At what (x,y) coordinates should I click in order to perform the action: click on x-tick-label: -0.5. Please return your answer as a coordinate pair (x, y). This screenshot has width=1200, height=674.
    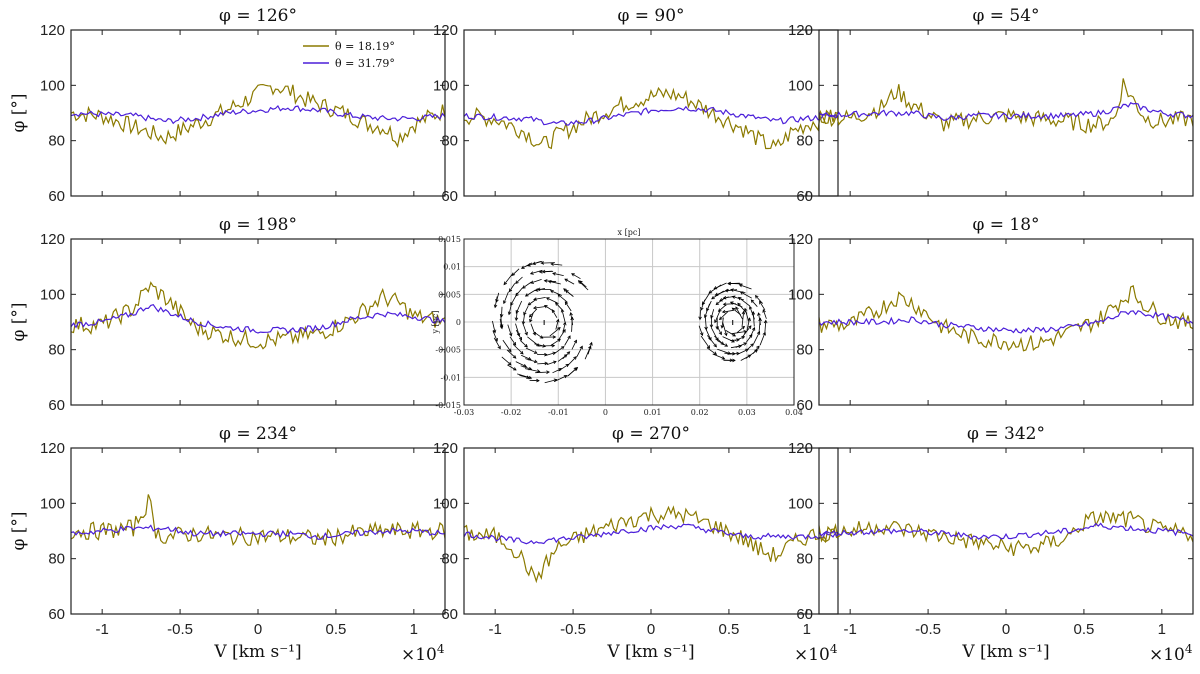
    Looking at the image, I should click on (180, 629).